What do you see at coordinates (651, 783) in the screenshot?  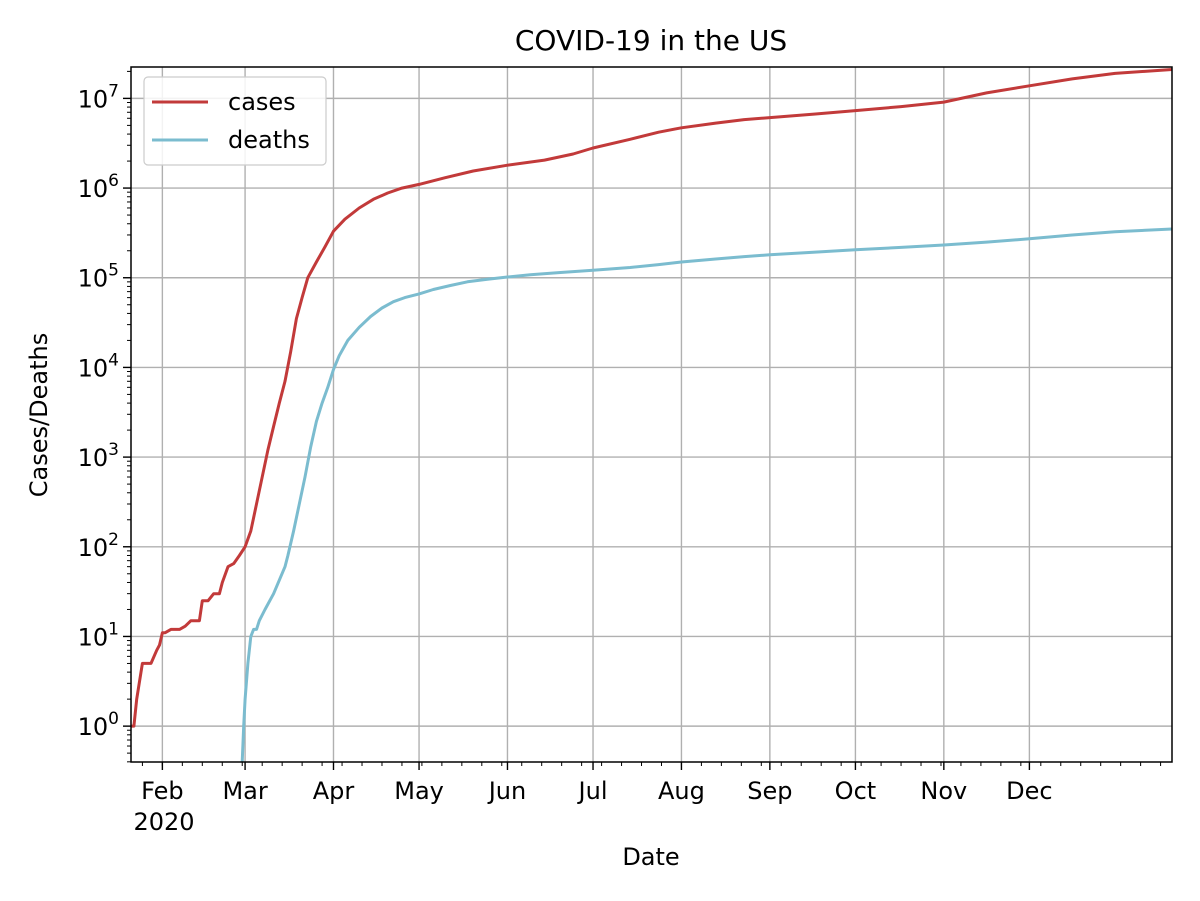 I see `x-axis: Feb Mar Apr May Jun Jul Aug Sep Oct Nov Dec` at bounding box center [651, 783].